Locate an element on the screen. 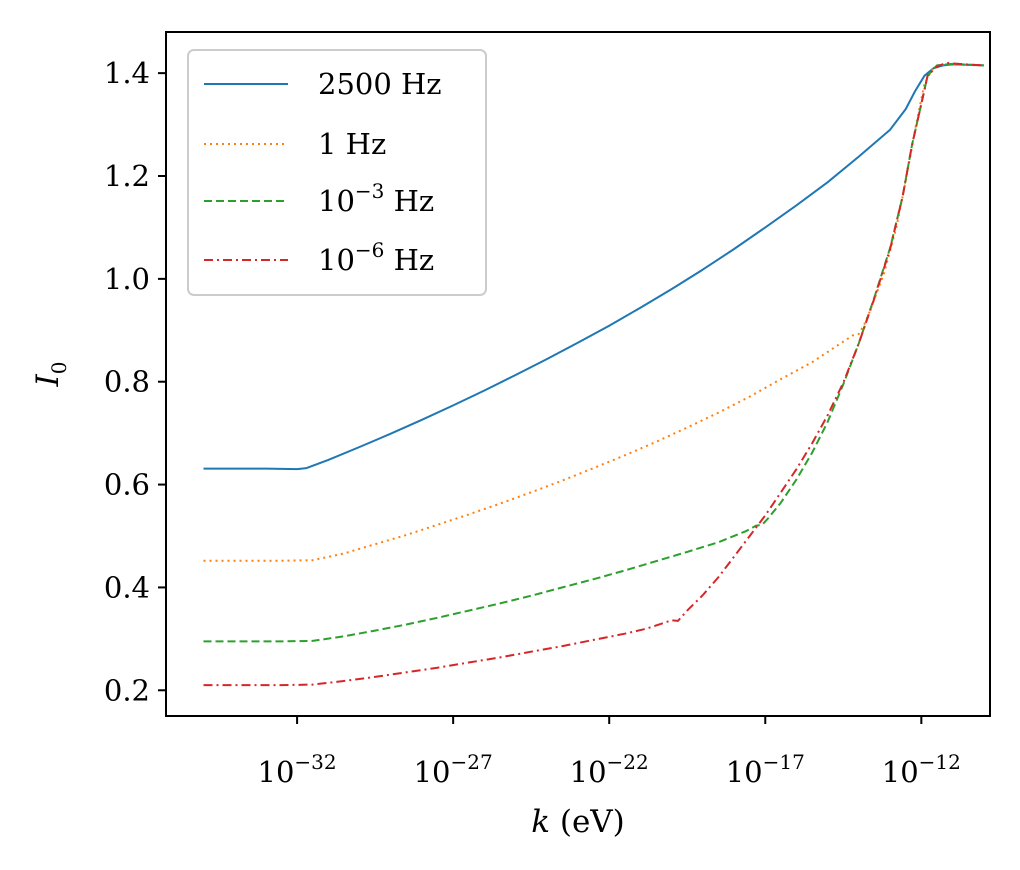  x-tick-label: 10−12 is located at coordinates (921, 769).